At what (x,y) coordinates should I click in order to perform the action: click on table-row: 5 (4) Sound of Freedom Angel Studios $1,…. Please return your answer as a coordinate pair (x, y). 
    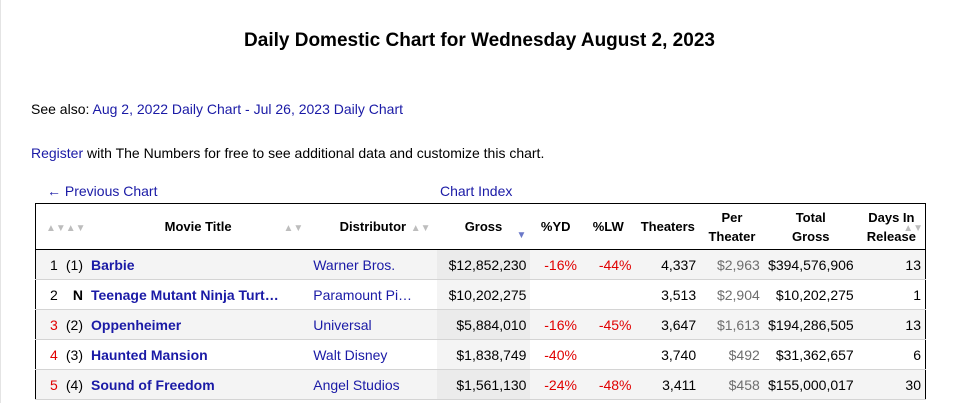
    Looking at the image, I should click on (480, 384).